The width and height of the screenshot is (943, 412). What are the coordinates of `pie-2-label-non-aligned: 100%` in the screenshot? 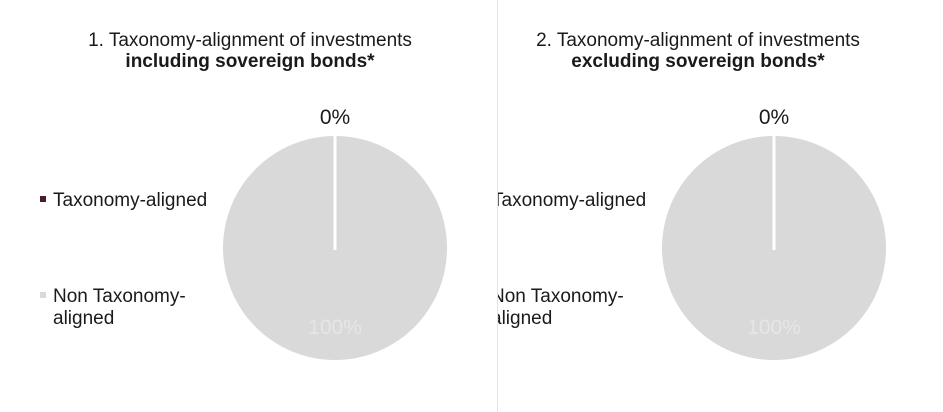 It's located at (774, 327).